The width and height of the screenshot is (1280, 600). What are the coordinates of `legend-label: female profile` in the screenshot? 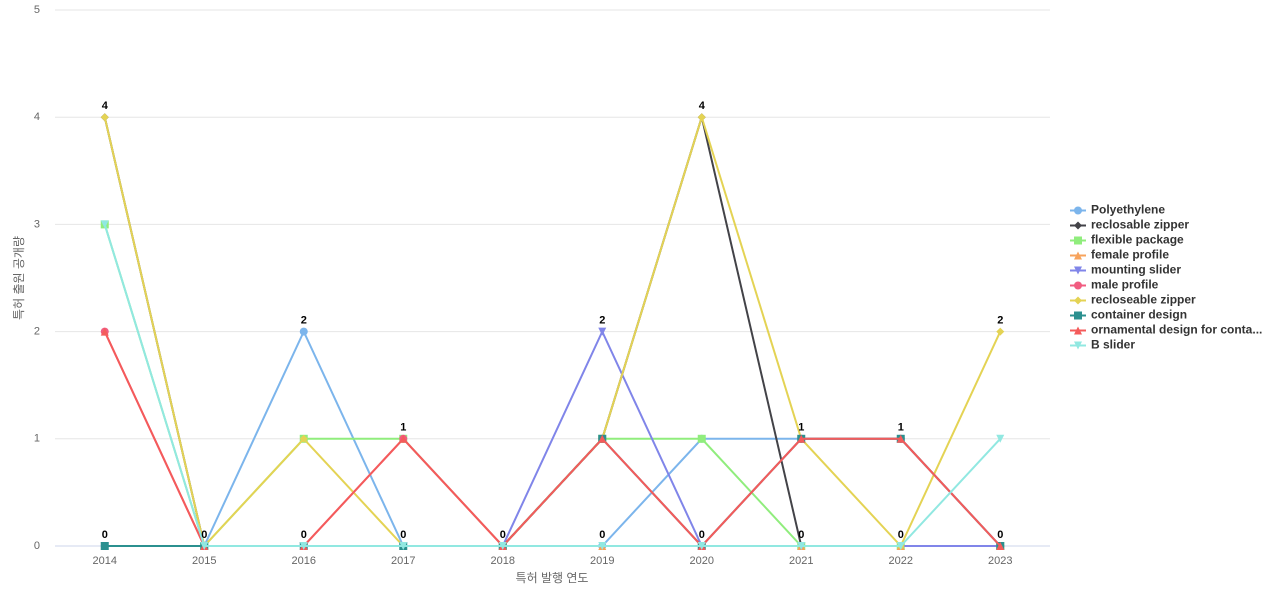 It's located at (1130, 255).